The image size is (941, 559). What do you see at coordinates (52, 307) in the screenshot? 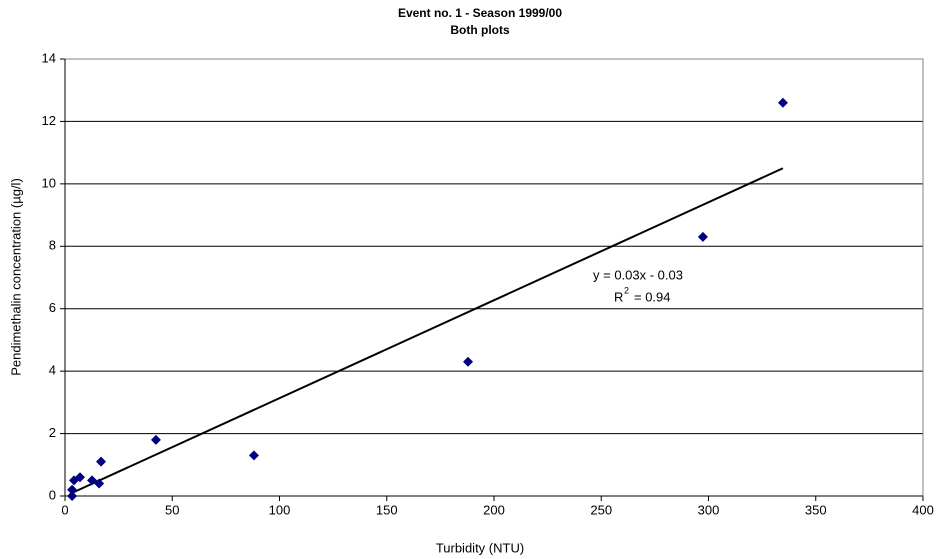
I see `y-tick-label: 6` at bounding box center [52, 307].